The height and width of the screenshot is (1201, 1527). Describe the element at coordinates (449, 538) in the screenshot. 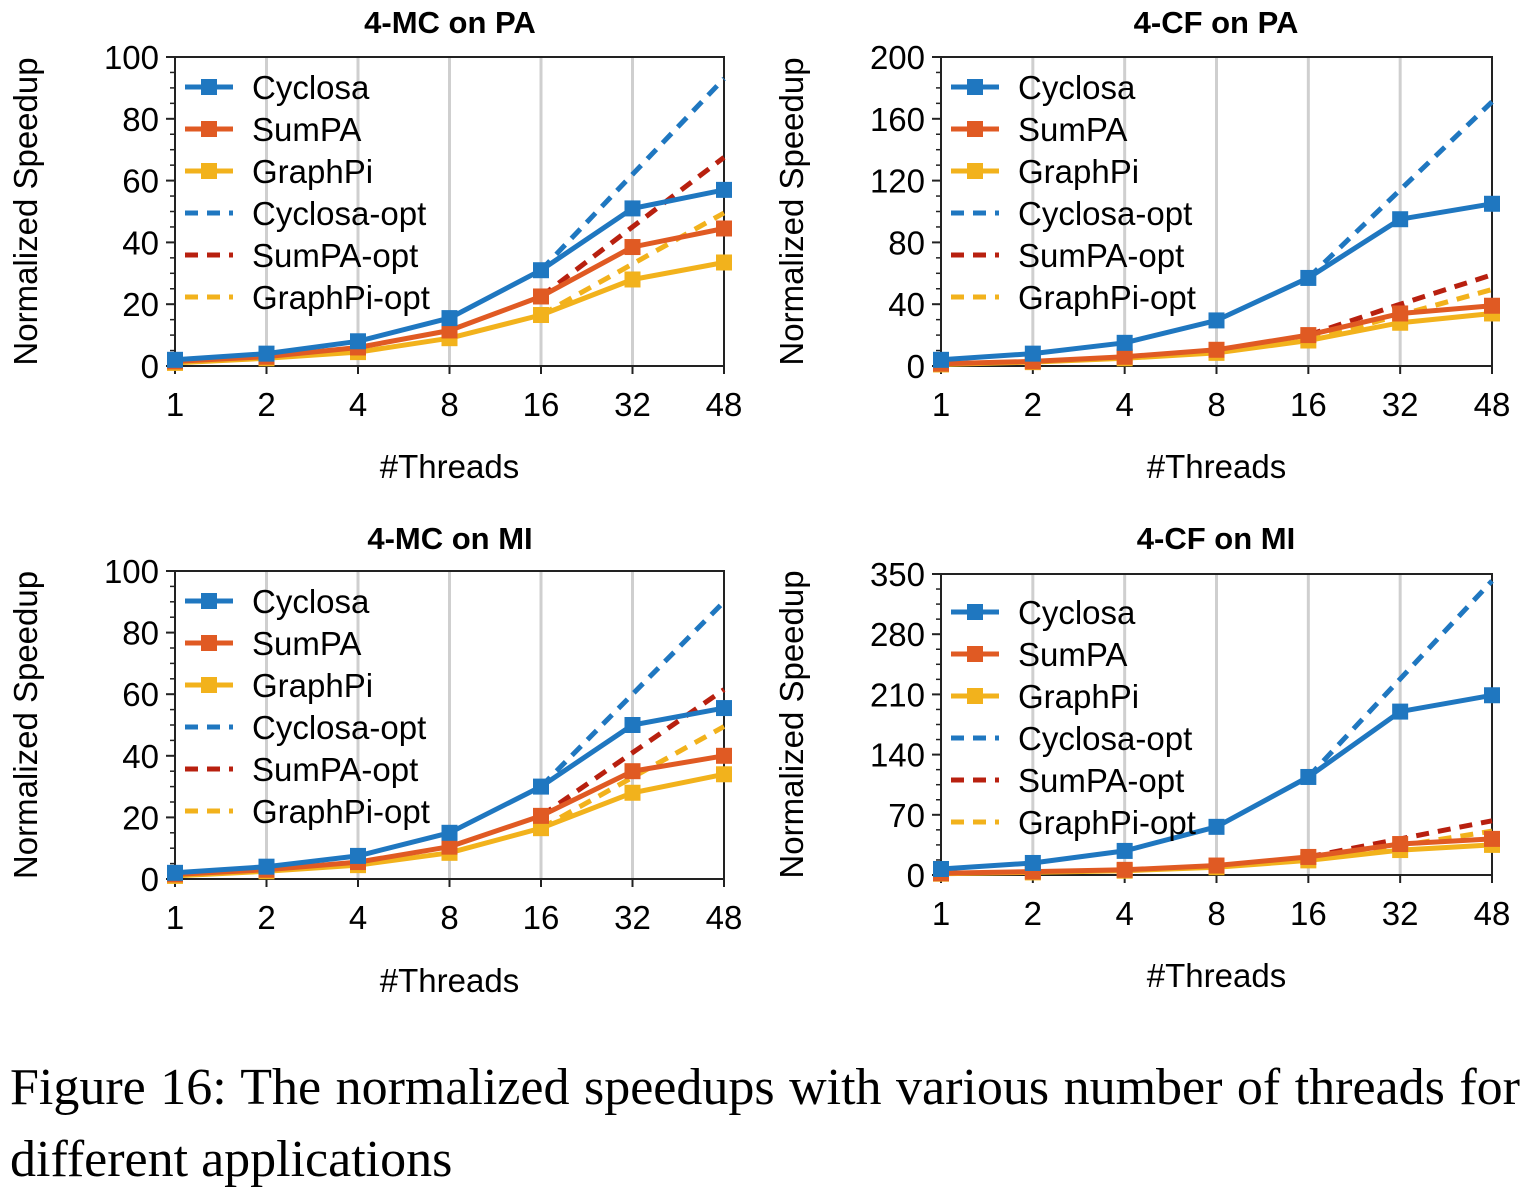

I see `chart-title: 4-MC on MI` at that location.